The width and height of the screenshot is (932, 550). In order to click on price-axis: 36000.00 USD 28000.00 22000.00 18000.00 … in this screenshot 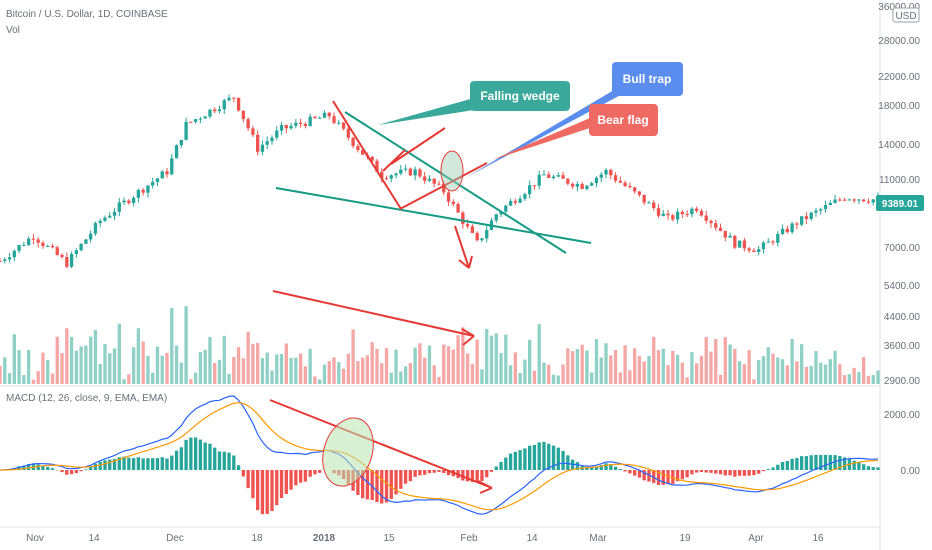, I will do `click(900, 147)`.